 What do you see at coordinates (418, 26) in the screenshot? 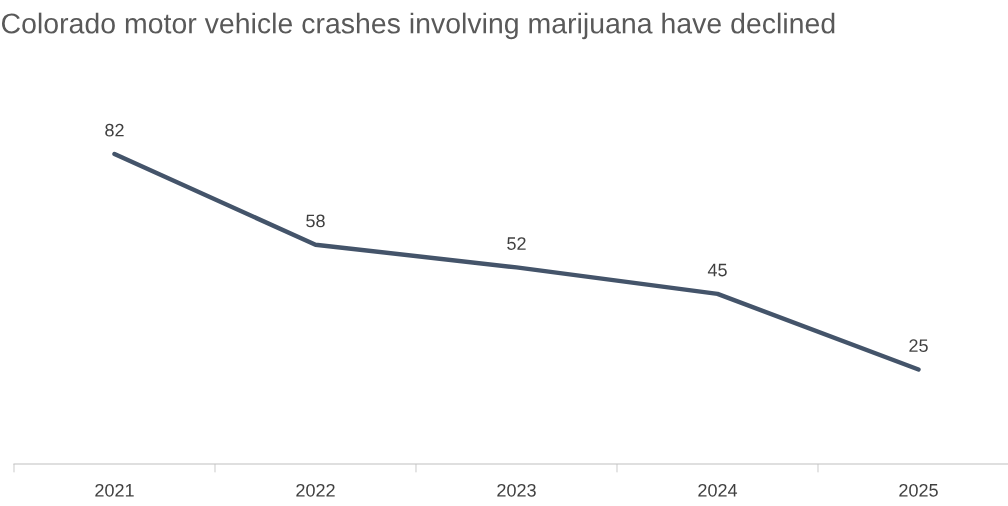
I see `chart-title: Colorado motor vehicle crashes involving marijuana have declined` at bounding box center [418, 26].